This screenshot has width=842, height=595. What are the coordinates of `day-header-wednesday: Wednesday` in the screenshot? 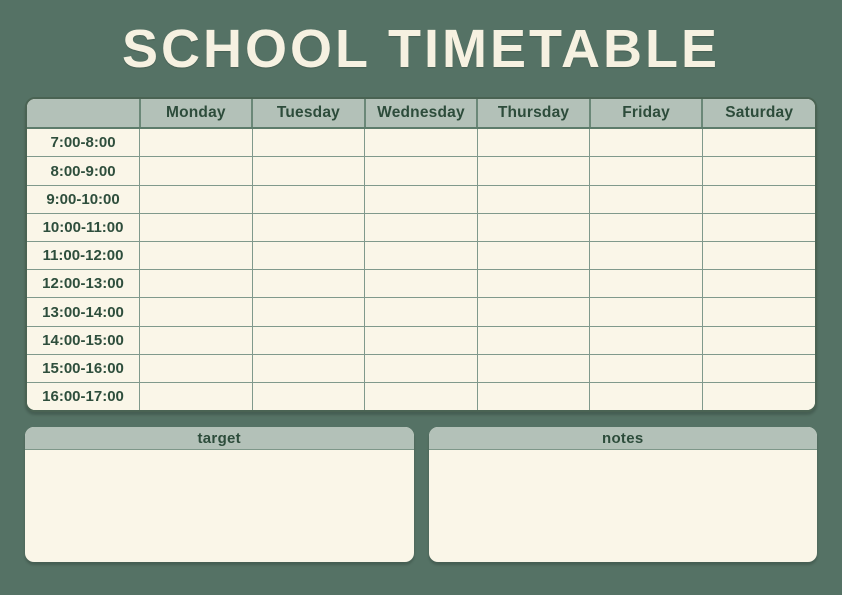 It's located at (420, 114).